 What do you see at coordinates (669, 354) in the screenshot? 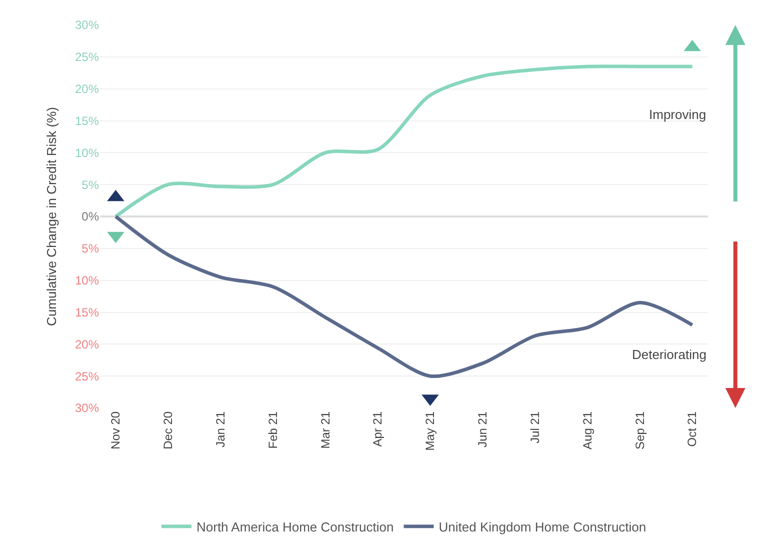
I see `annotation: Deteriorating` at bounding box center [669, 354].